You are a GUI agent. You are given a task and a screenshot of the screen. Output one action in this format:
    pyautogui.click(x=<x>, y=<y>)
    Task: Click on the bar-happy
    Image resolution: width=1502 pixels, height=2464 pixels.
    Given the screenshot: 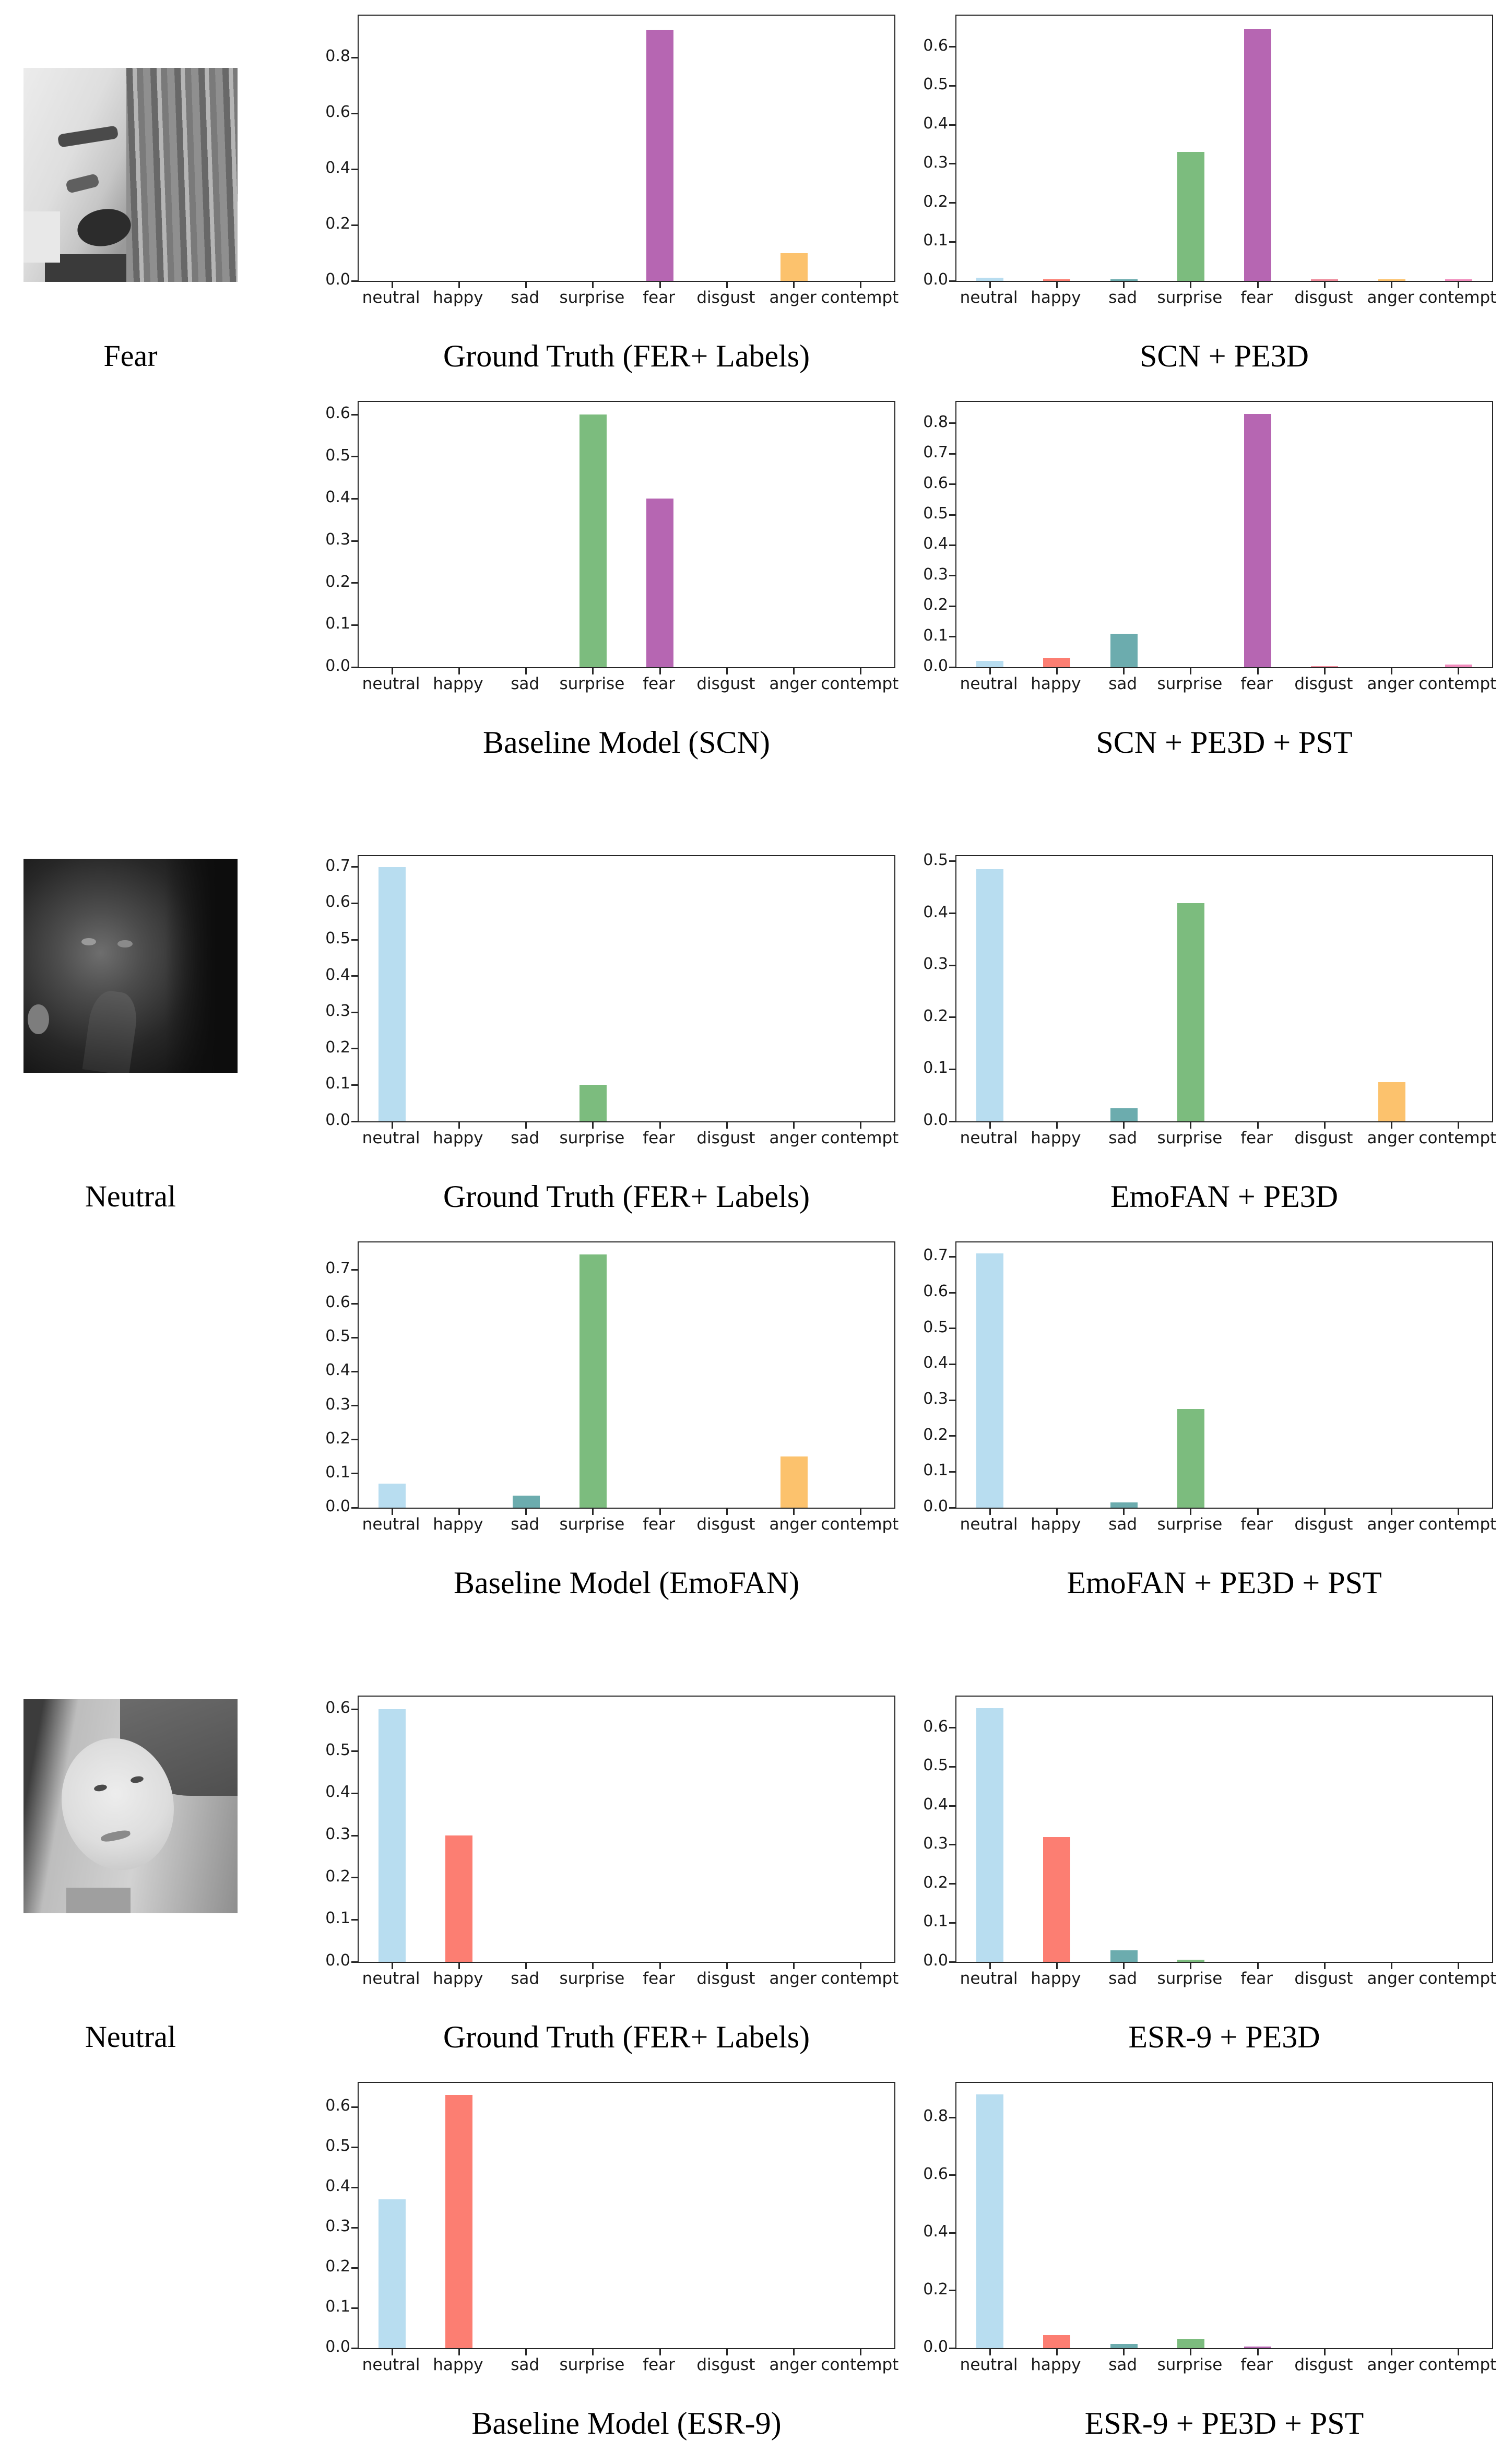 What is the action you would take?
    pyautogui.click(x=1057, y=2341)
    